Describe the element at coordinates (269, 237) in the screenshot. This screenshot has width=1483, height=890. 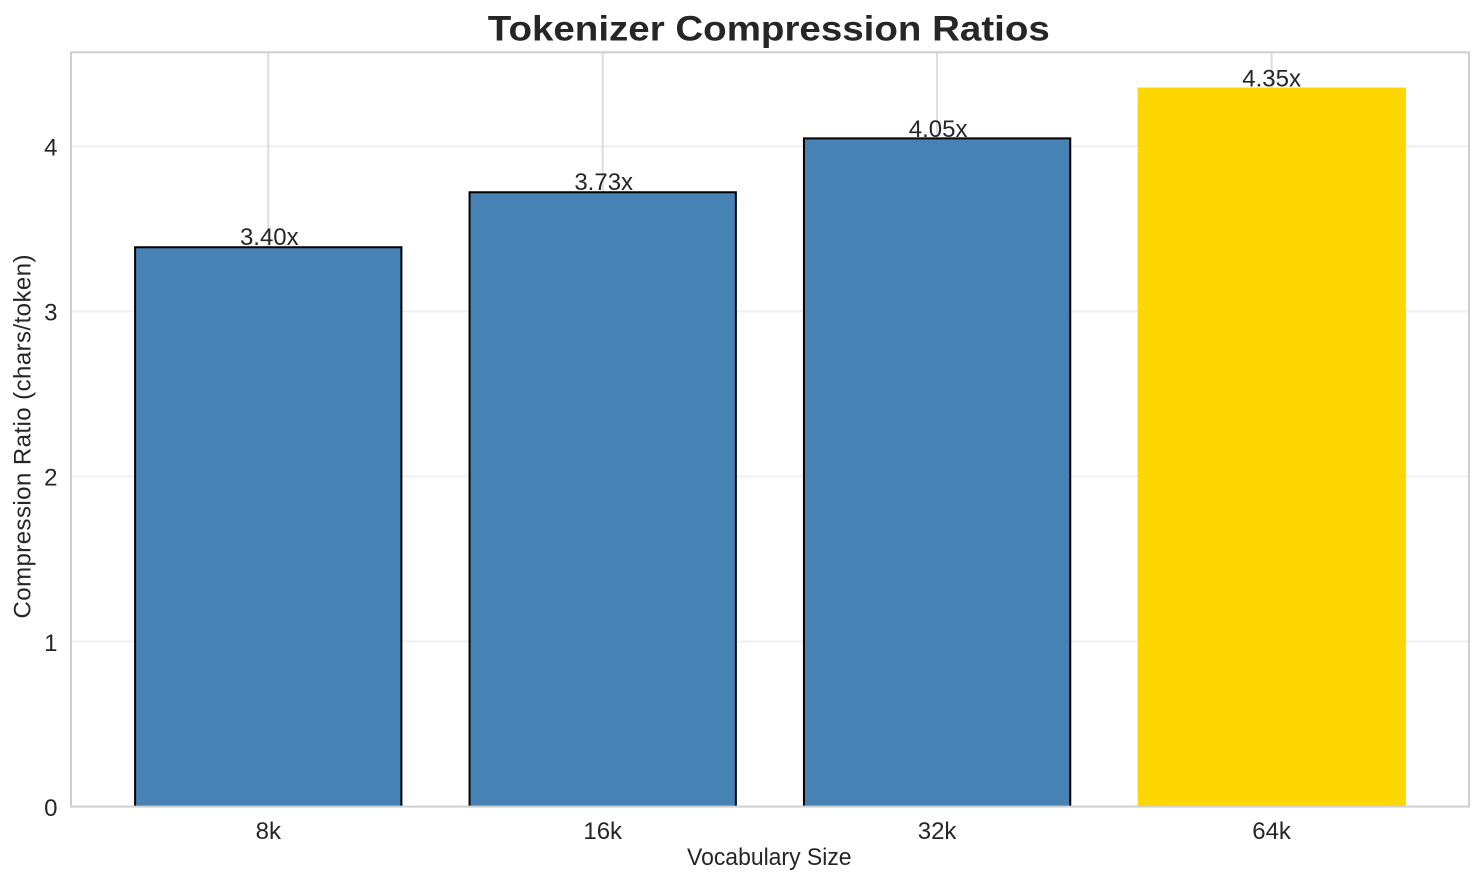
I see `svg-text: 3.40x` at that location.